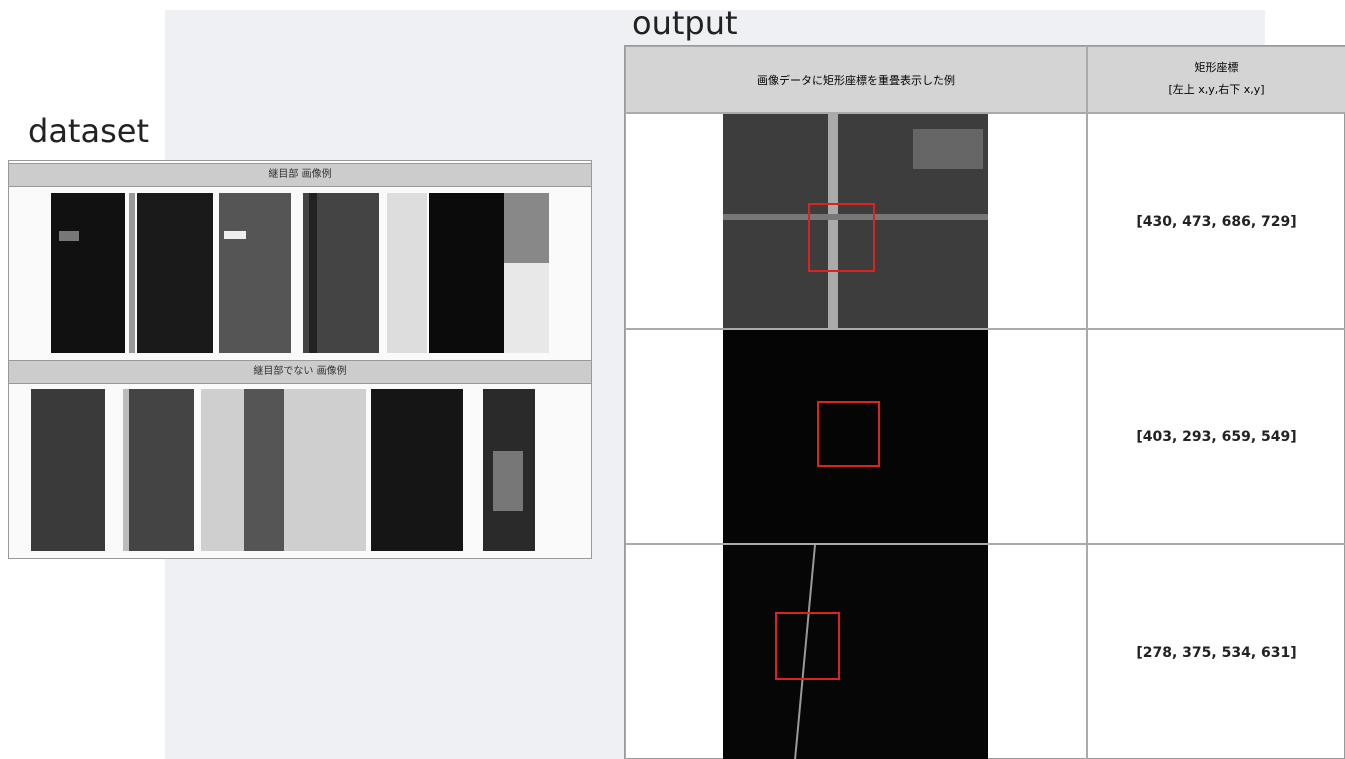 Image resolution: width=1345 pixels, height=759 pixels. Describe the element at coordinates (1216, 651) in the screenshot. I see `coords: [278, 375, 534, 631]` at that location.